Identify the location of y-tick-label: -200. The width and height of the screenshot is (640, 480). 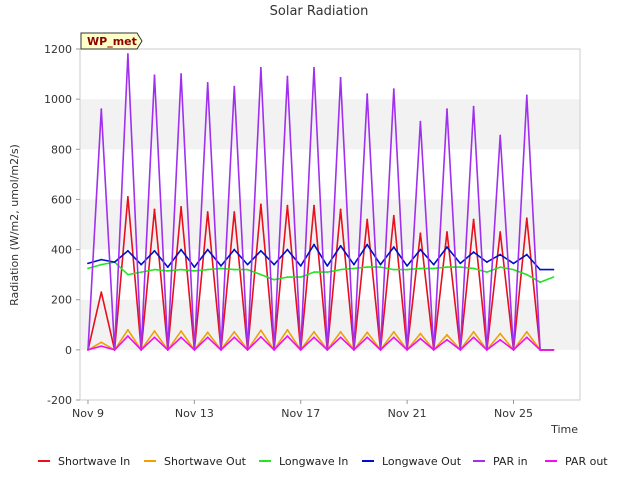
(59, 400).